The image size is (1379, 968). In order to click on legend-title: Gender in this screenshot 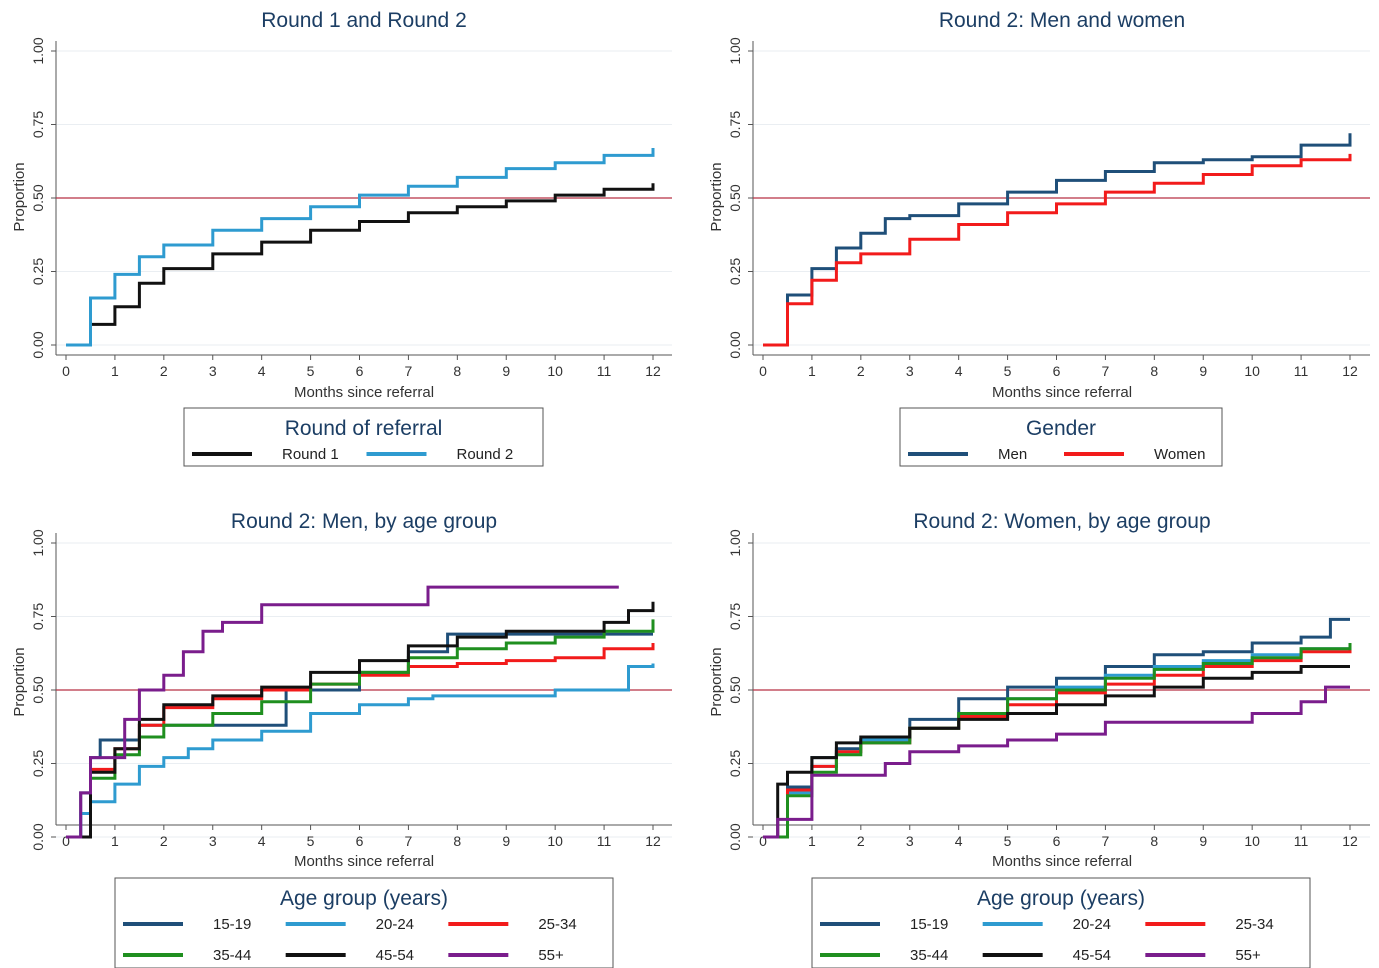, I will do `click(1061, 428)`.